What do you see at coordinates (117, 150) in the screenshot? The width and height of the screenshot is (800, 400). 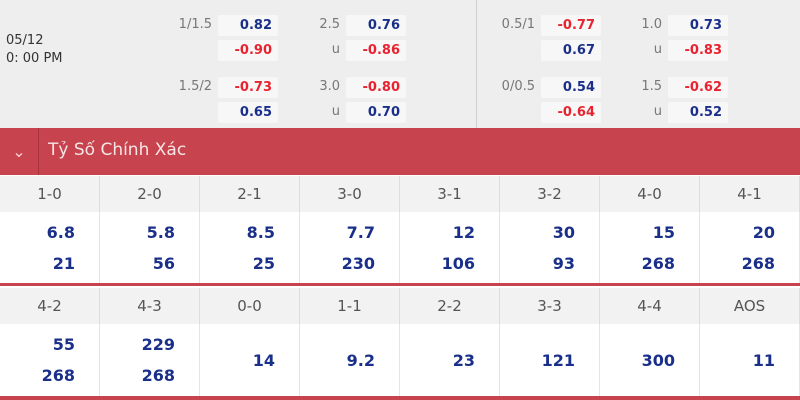 I see `section-title: Tỷ Số Chính Xác` at bounding box center [117, 150].